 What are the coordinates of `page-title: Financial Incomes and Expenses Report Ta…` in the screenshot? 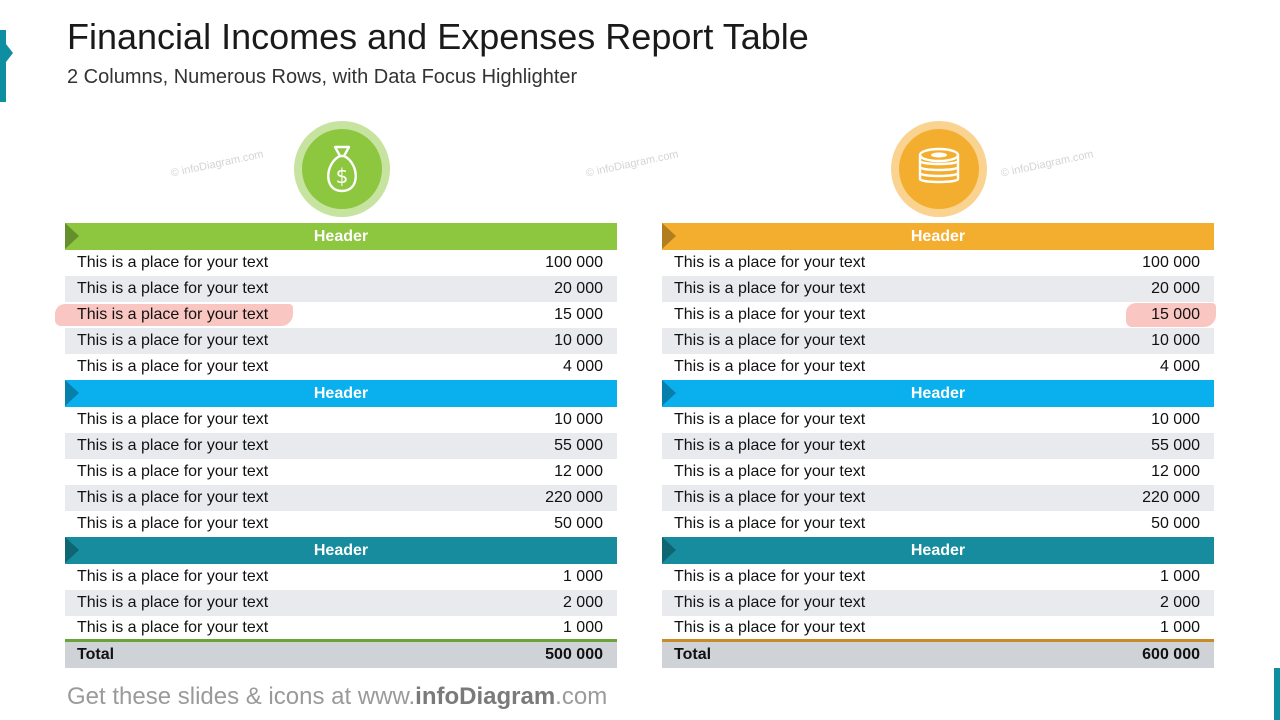 It's located at (438, 36).